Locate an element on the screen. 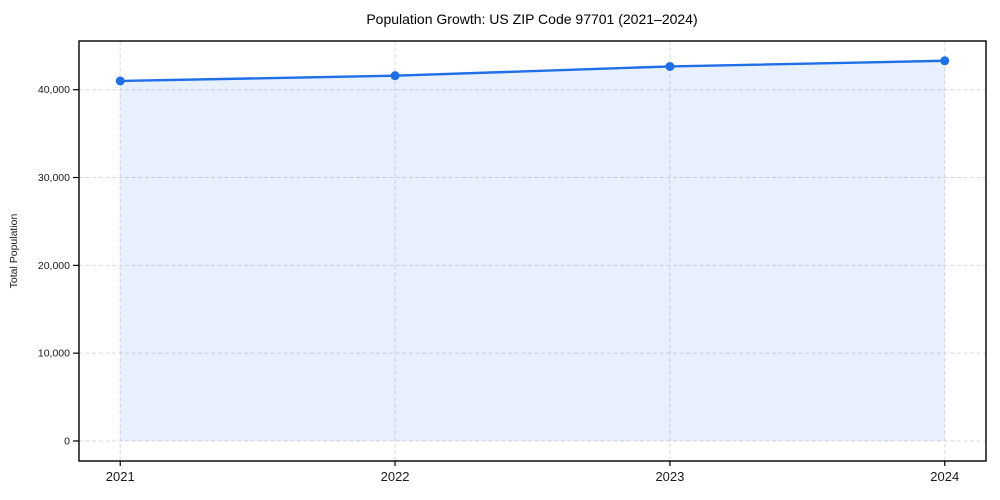 The width and height of the screenshot is (1000, 500). y-tick-label: 10,000 is located at coordinates (54, 354).